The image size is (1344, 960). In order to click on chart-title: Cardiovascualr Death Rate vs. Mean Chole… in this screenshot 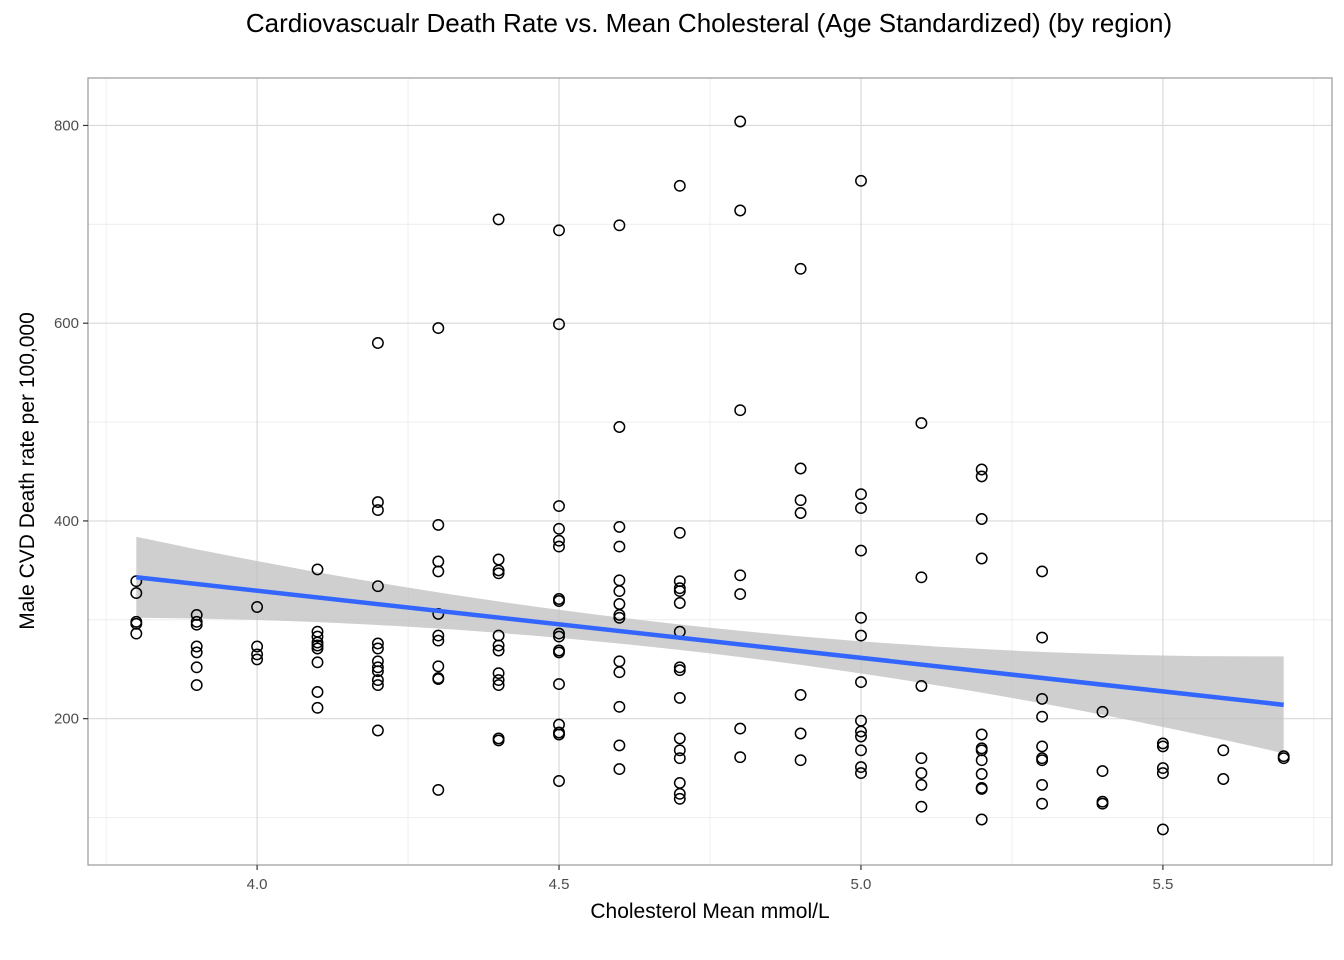, I will do `click(709, 23)`.